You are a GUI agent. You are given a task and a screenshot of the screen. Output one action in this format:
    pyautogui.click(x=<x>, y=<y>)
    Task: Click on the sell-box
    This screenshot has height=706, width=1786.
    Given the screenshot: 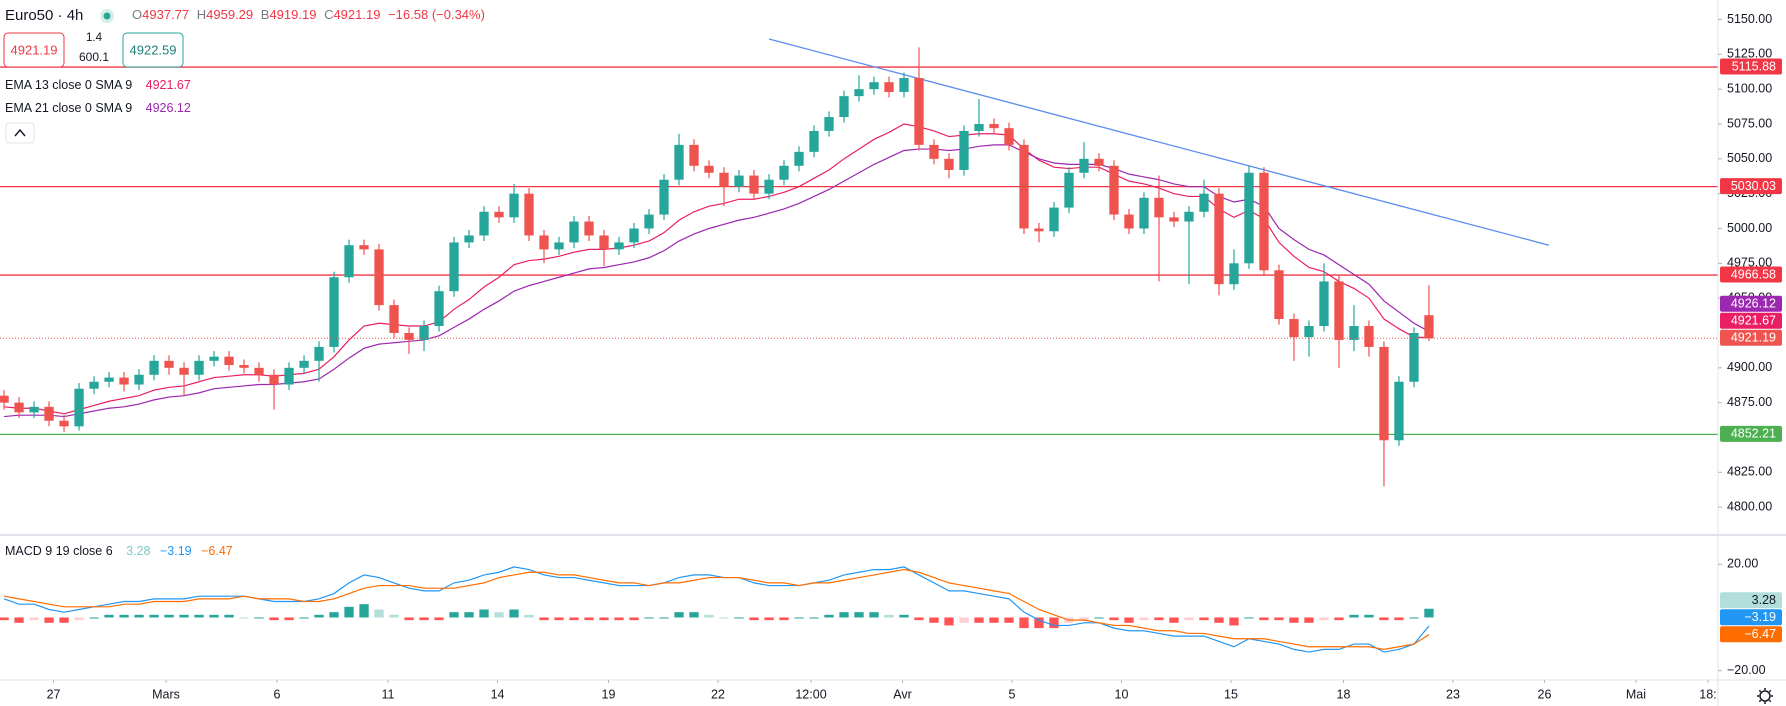 What is the action you would take?
    pyautogui.click(x=34, y=50)
    